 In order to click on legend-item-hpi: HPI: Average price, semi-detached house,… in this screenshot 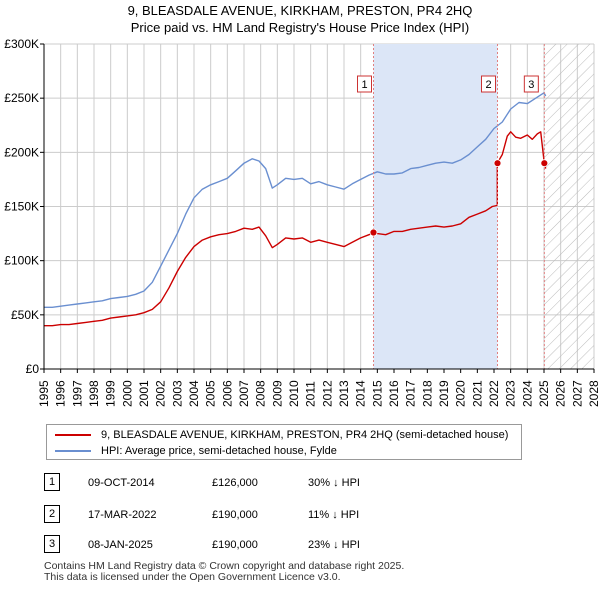, I will do `click(196, 451)`.